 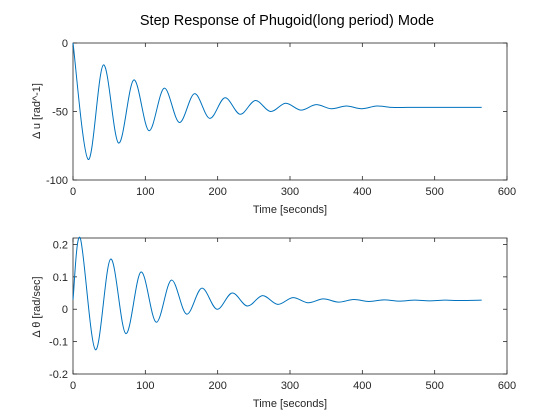 I want to click on lower-x-tick-label: 400, so click(x=362, y=386).